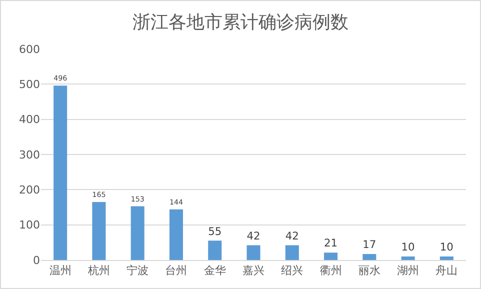  What do you see at coordinates (331, 271) in the screenshot?
I see `x-tick-label: 衢州` at bounding box center [331, 271].